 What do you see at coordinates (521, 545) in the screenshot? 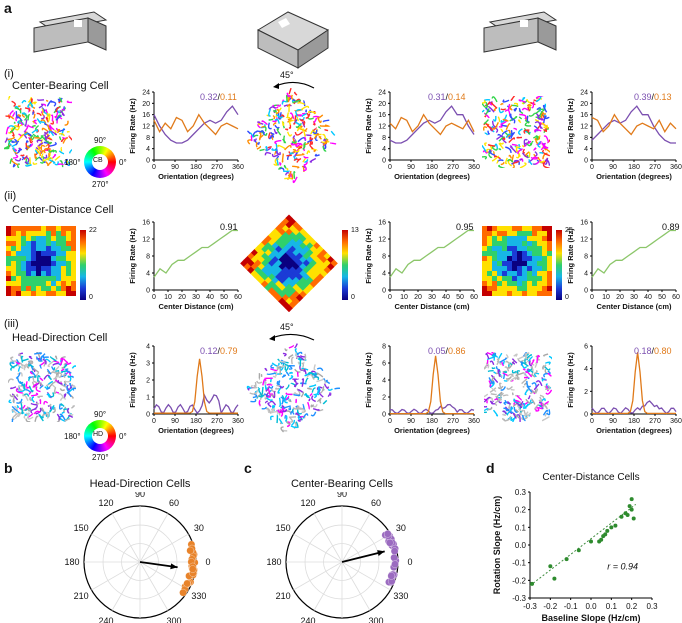
I see `y-tick-label: 0.0` at bounding box center [521, 545].